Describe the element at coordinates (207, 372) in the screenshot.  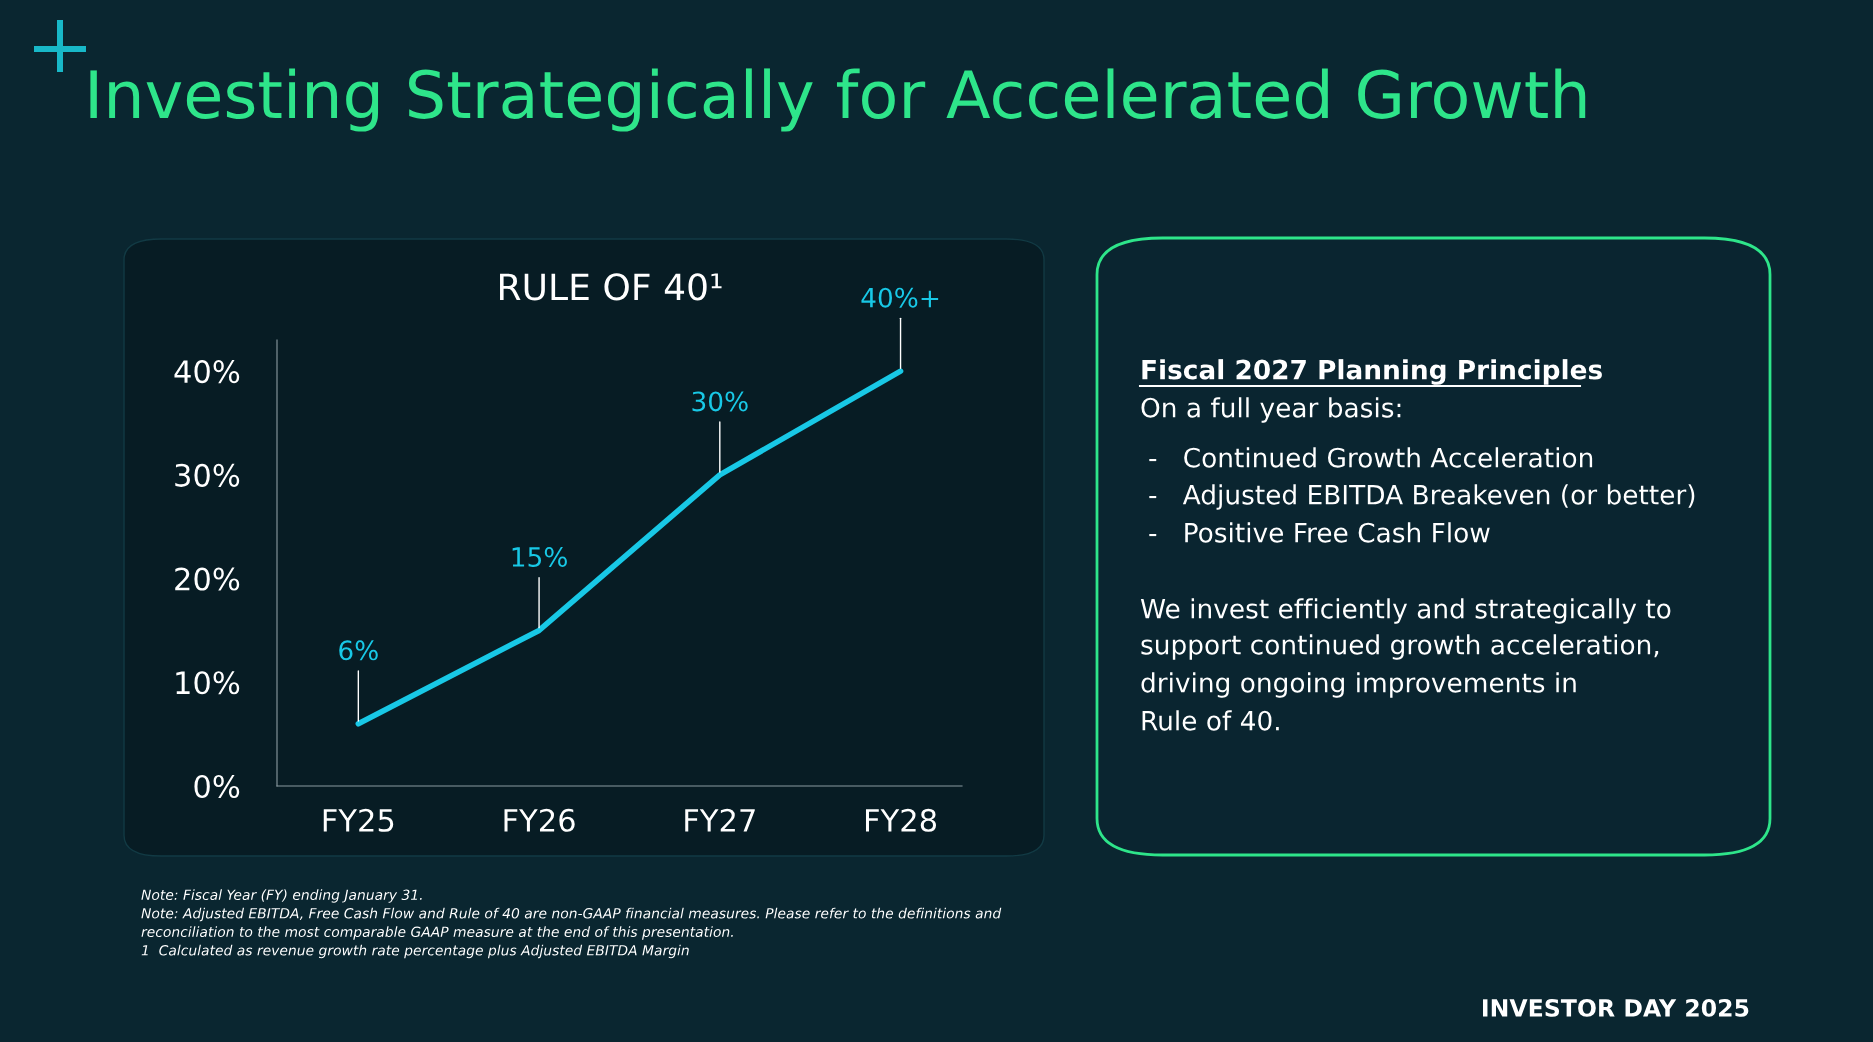
I see `y-tick-label: 40%` at that location.